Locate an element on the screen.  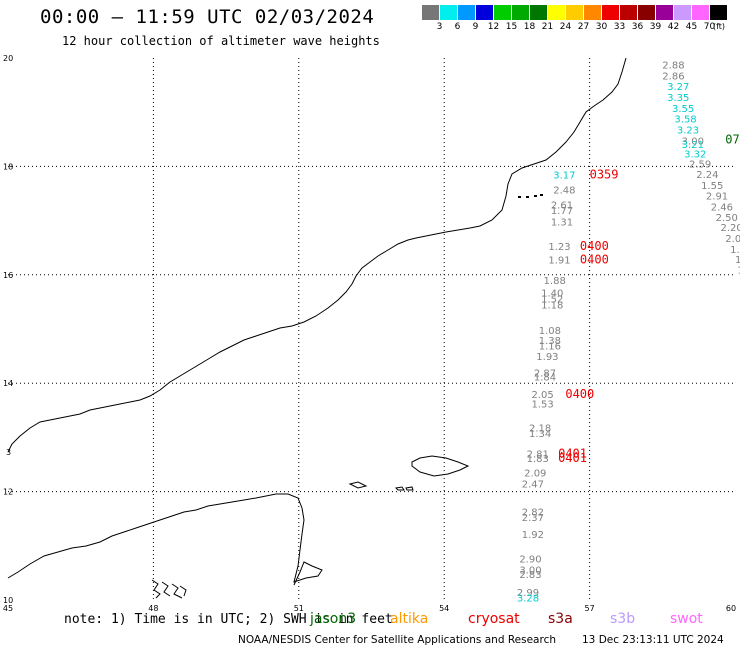
wave-height-label: 1.55 is located at coordinates (712, 186).